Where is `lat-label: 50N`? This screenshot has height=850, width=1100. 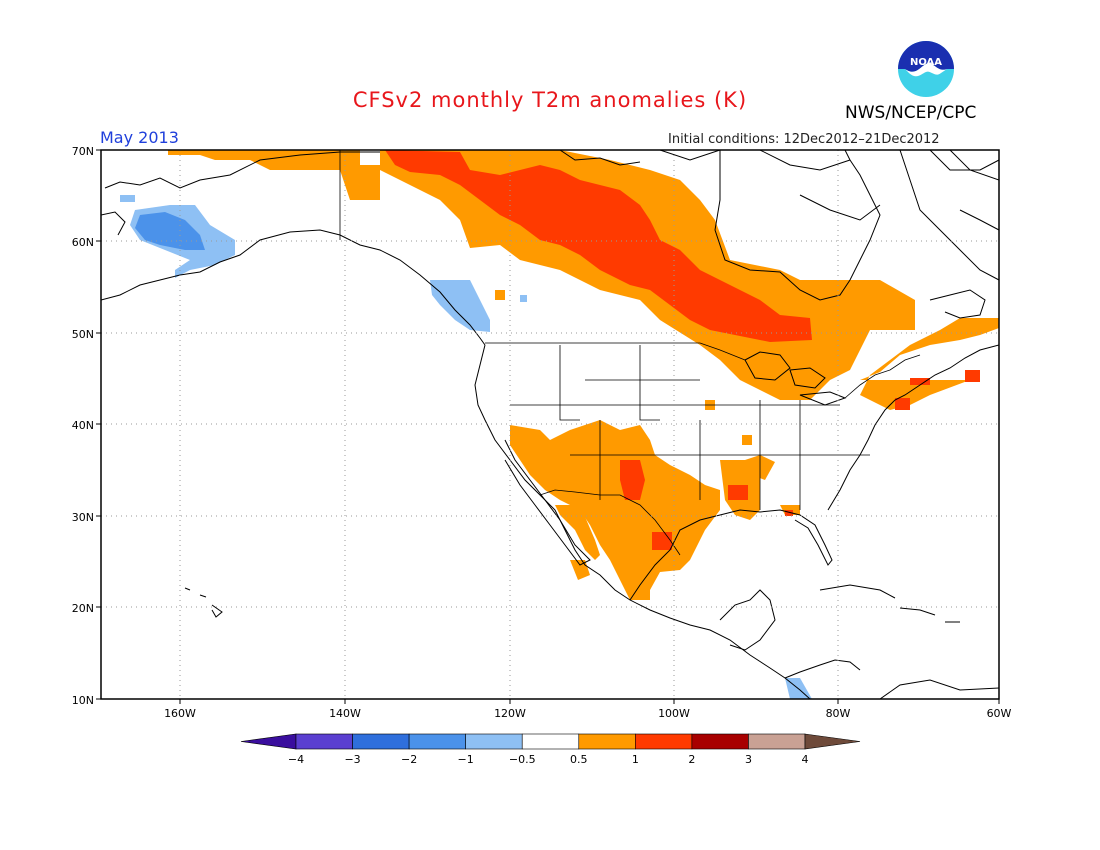 lat-label: 50N is located at coordinates (83, 334).